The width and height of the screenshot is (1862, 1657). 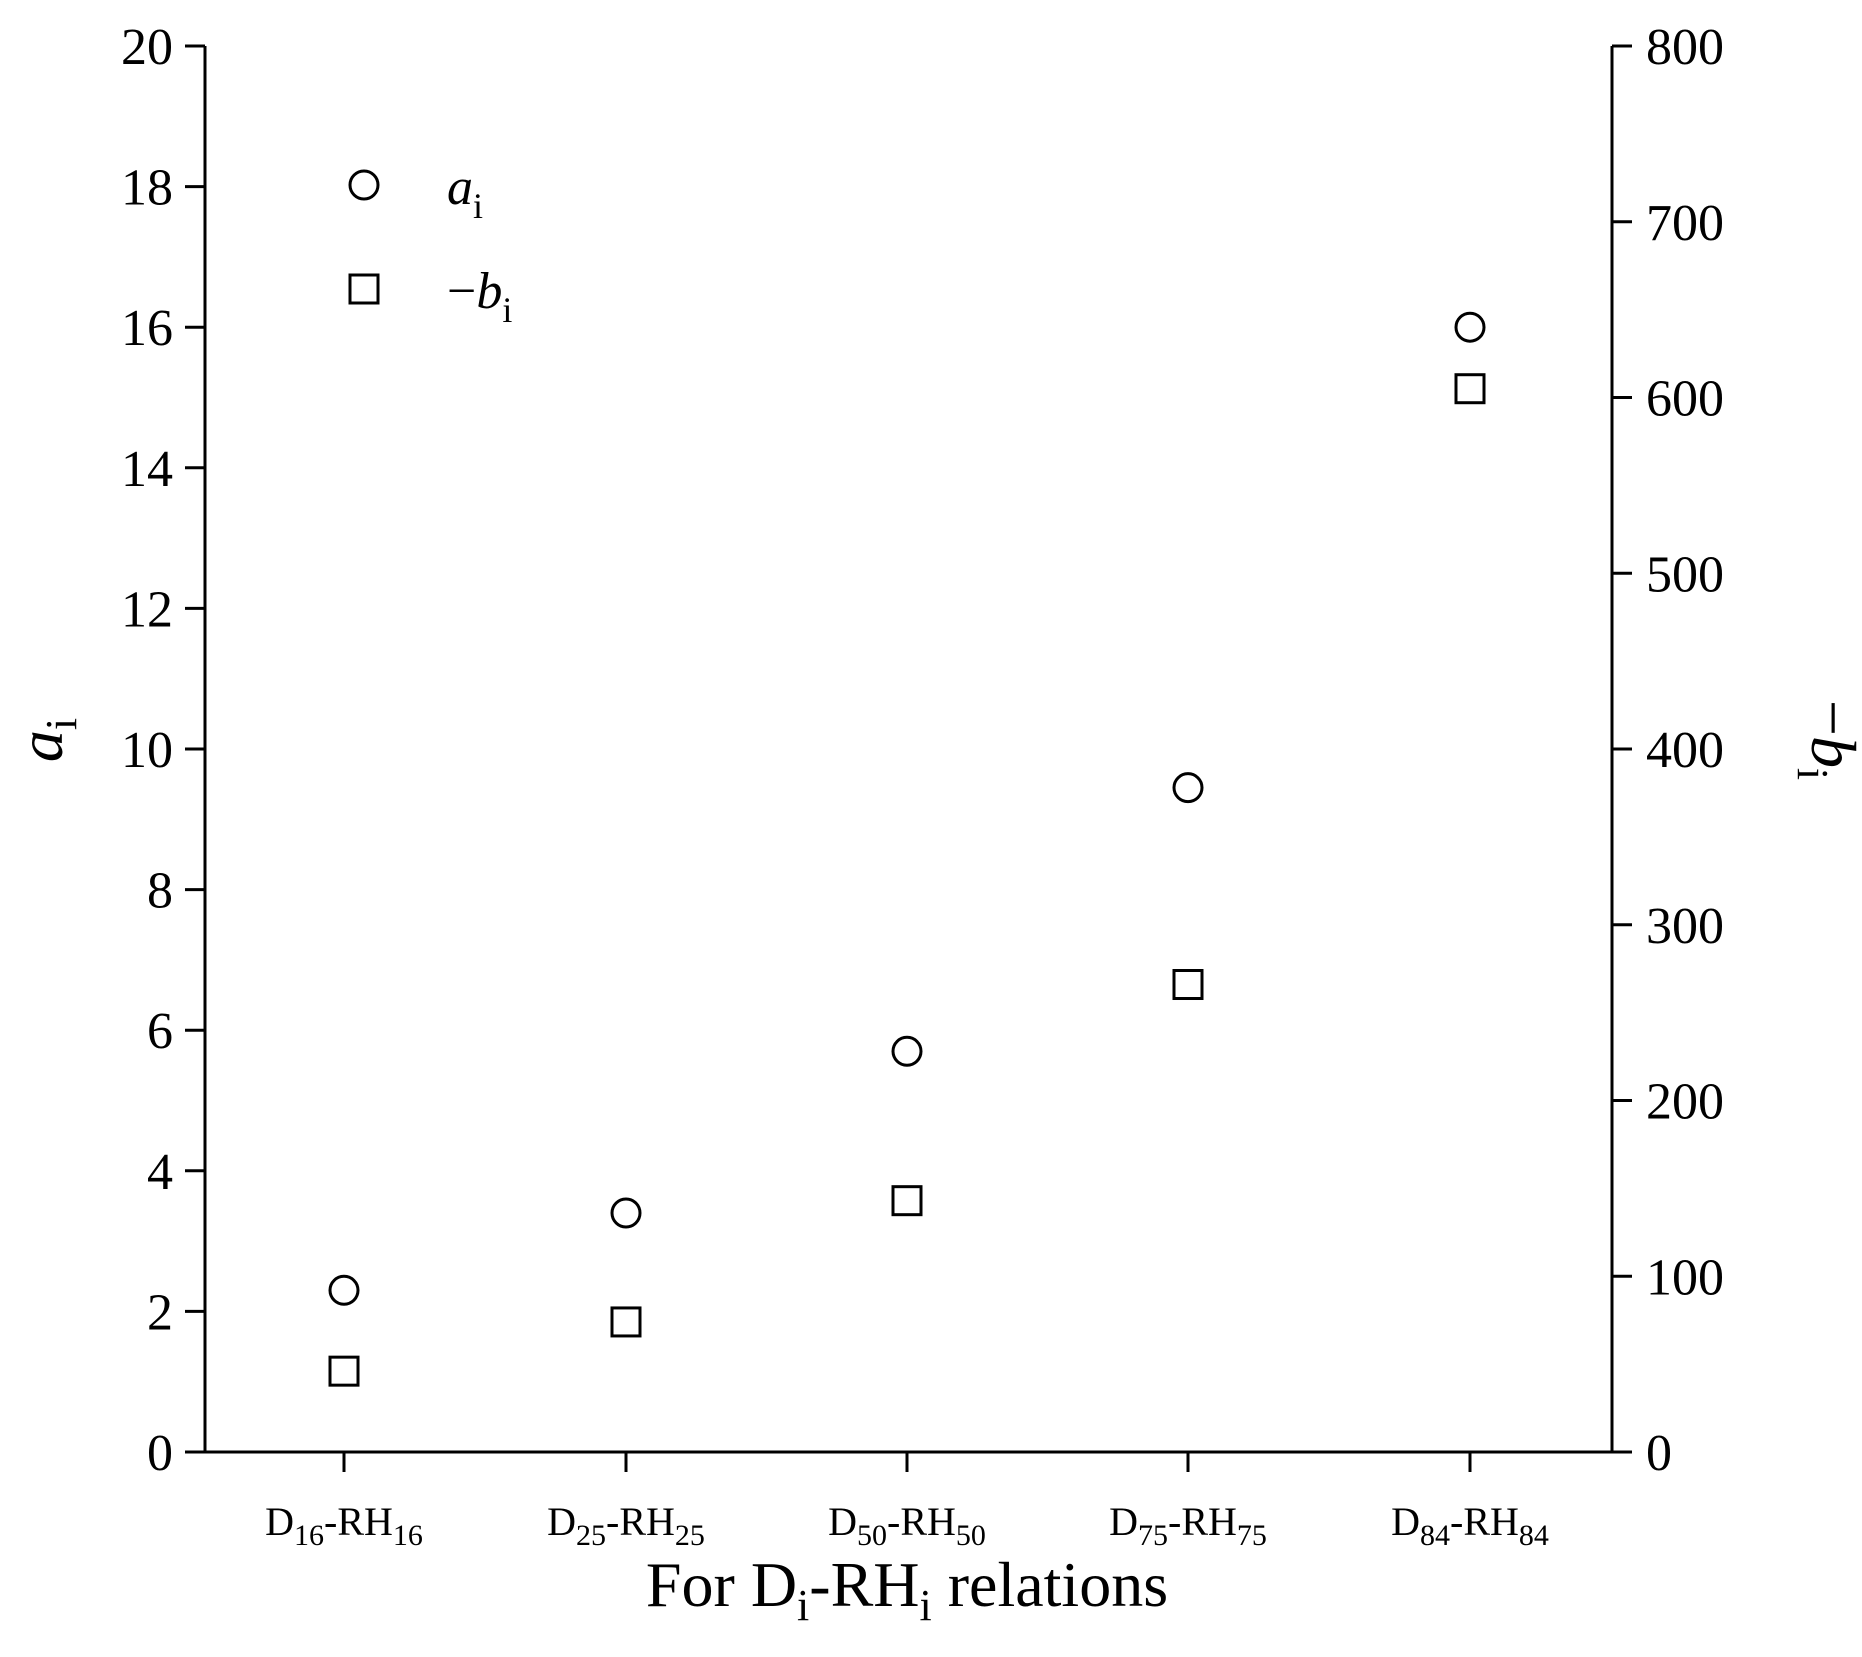 I want to click on legend-label-b: −bi, so click(x=479, y=296).